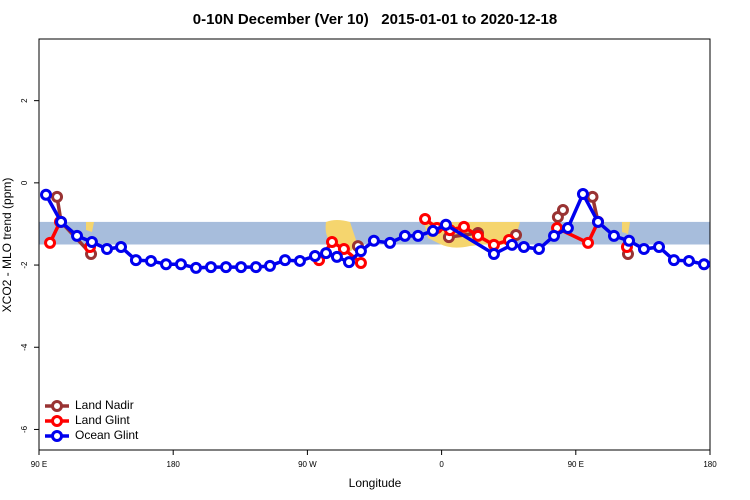 The width and height of the screenshot is (750, 500). I want to click on x-tick-label: 90 W, so click(307, 464).